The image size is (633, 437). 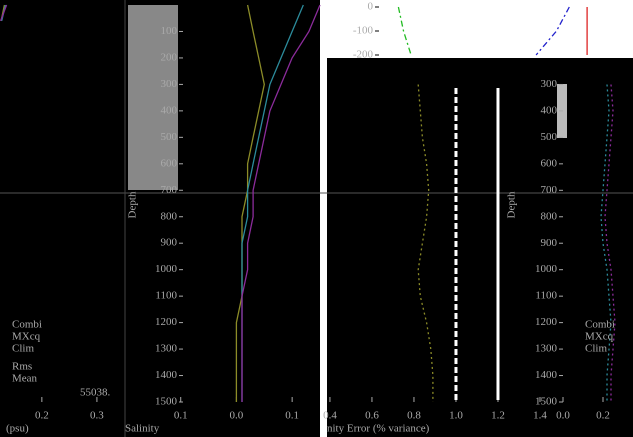 What do you see at coordinates (371, 7) in the screenshot?
I see `y-tick-label: 0` at bounding box center [371, 7].